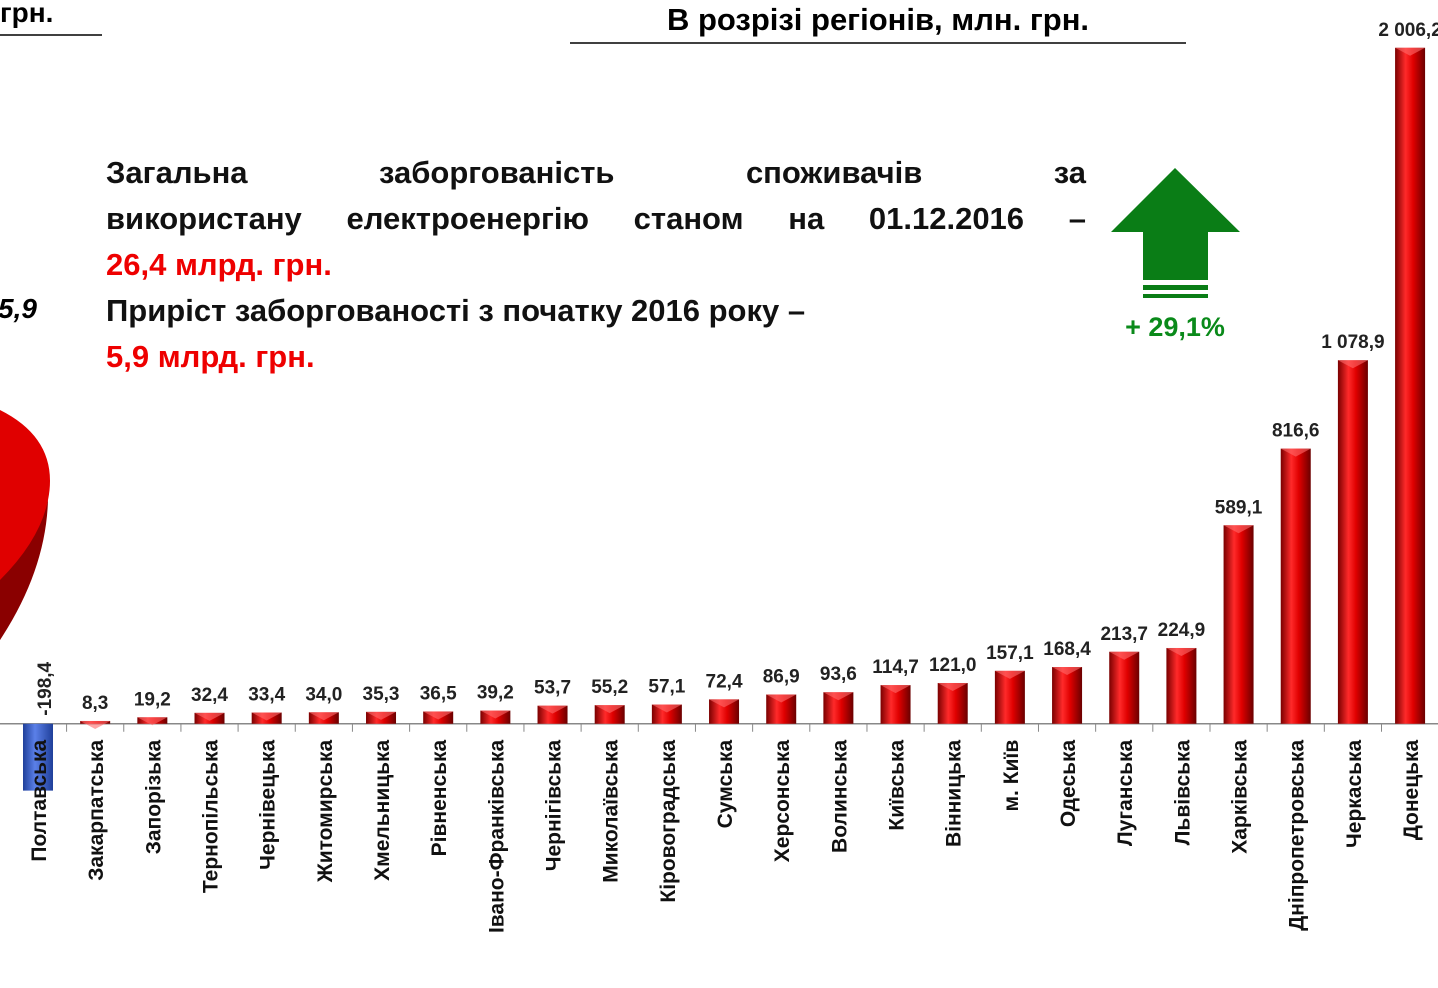 Image resolution: width=1438 pixels, height=988 pixels. What do you see at coordinates (209, 695) in the screenshot?
I see `data-label: 32,4` at bounding box center [209, 695].